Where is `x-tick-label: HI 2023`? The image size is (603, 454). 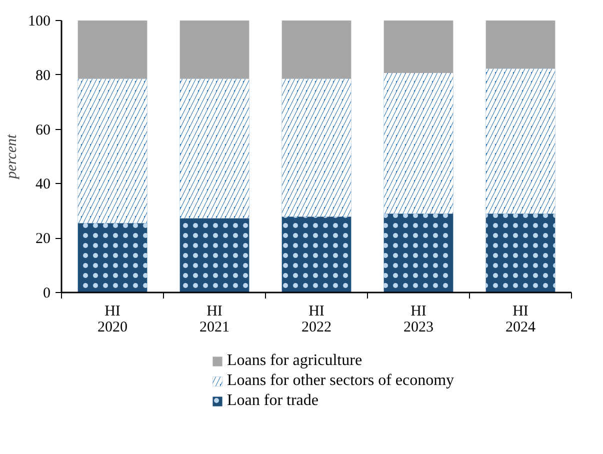
x-tick-label: HI 2023 is located at coordinates (419, 320).